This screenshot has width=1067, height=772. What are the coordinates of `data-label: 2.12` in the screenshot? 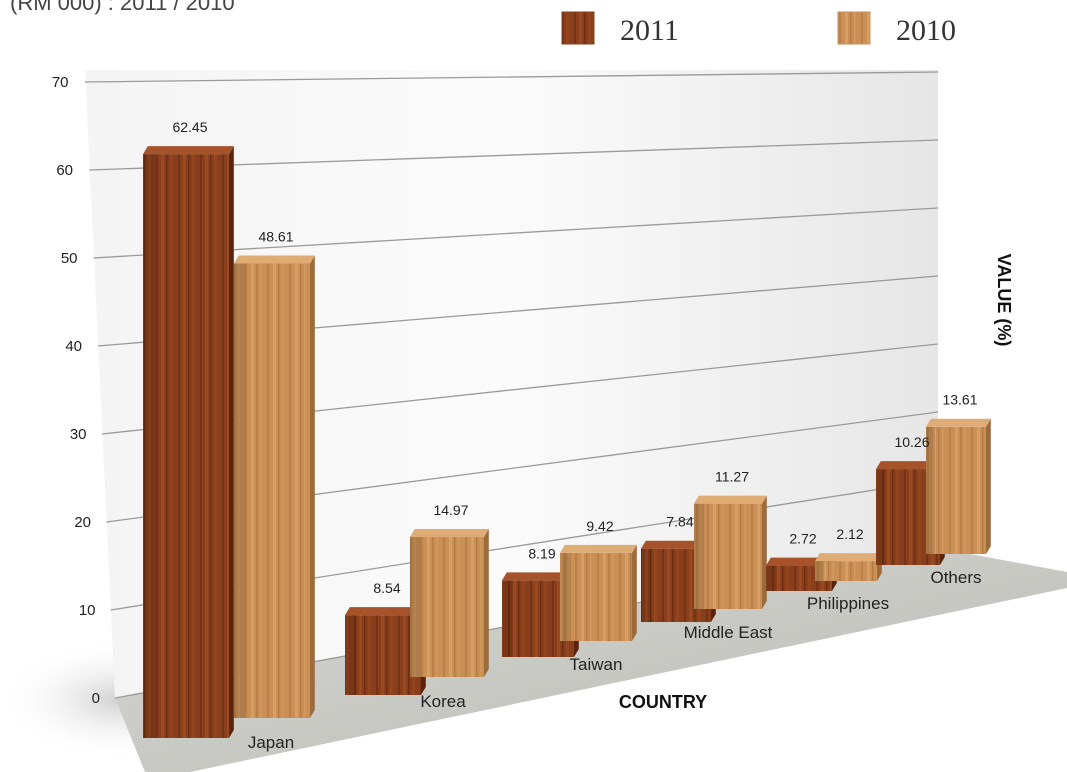 It's located at (849, 534).